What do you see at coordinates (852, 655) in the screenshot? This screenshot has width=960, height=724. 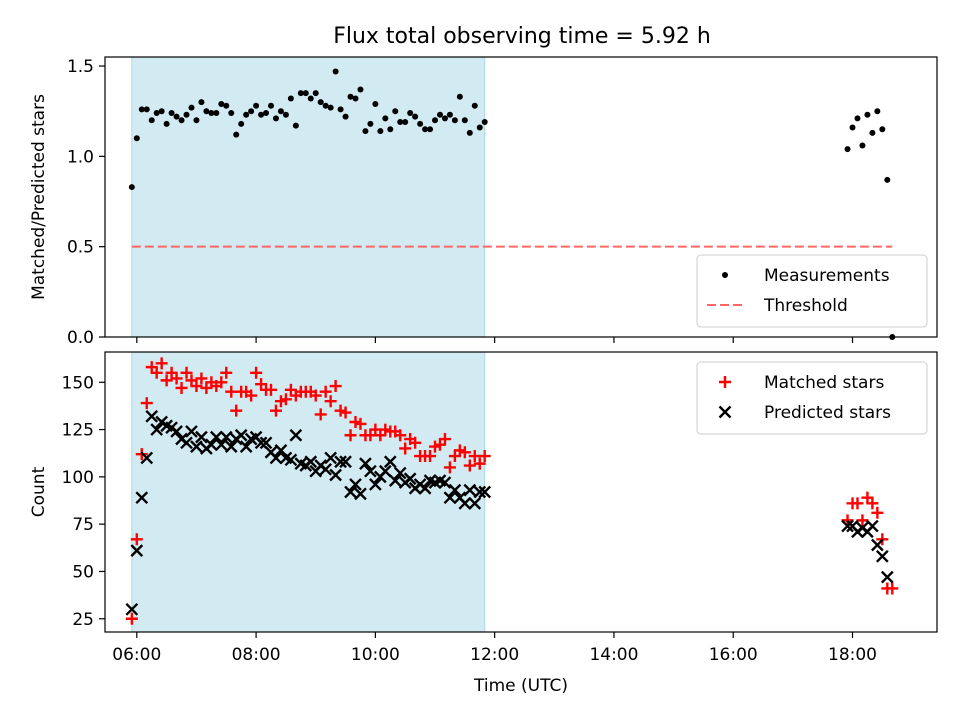 I see `x-tick-label: 18:00` at bounding box center [852, 655].